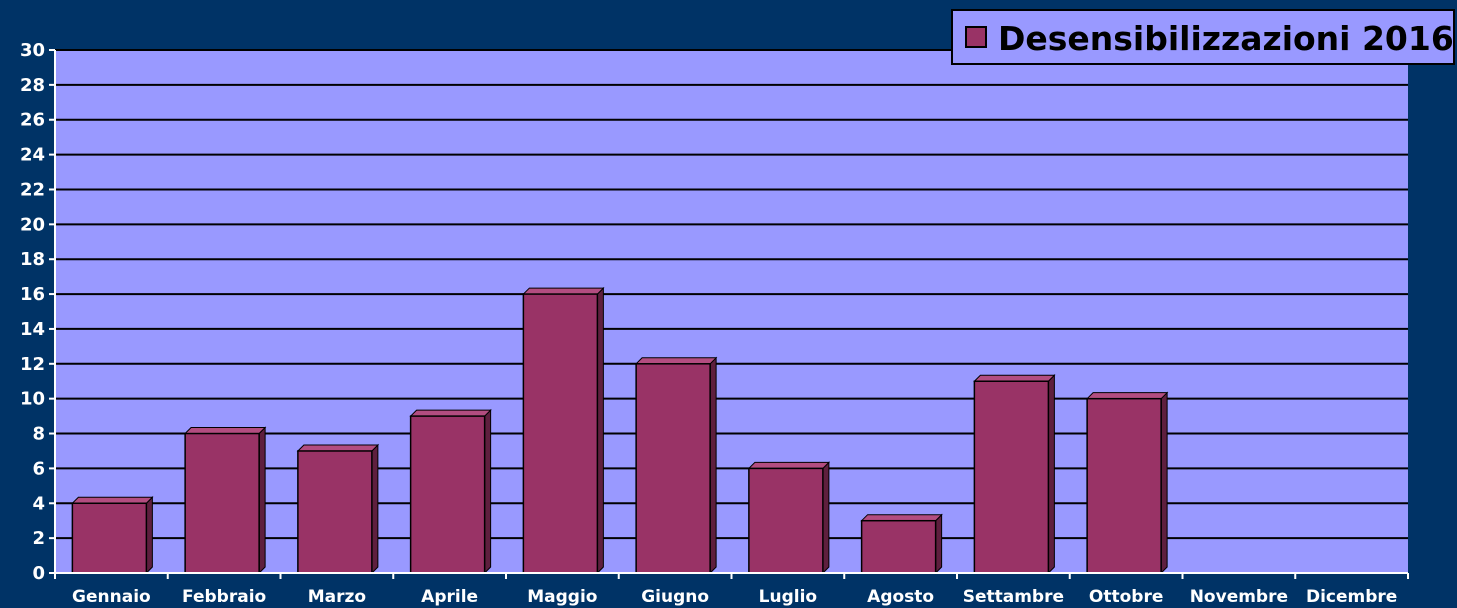 This screenshot has height=608, width=1457. What do you see at coordinates (32, 364) in the screenshot?
I see `y-tick-label: 12` at bounding box center [32, 364].